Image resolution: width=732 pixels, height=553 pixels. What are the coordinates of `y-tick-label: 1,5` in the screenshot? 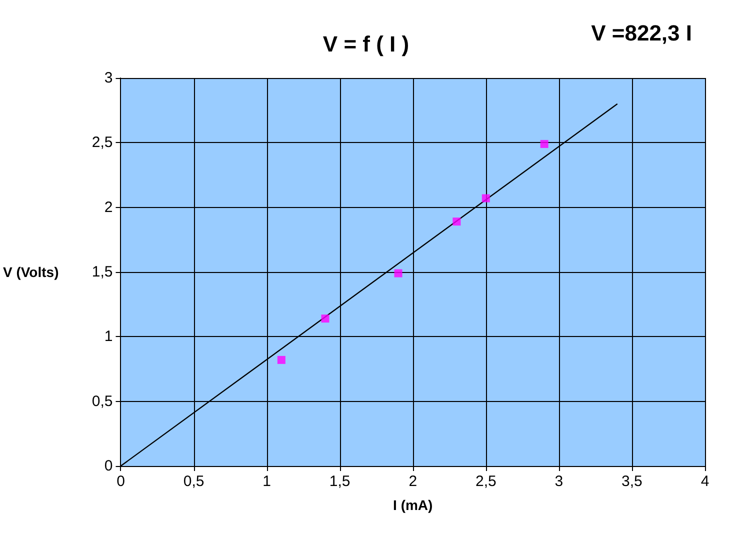 It's located at (102, 272).